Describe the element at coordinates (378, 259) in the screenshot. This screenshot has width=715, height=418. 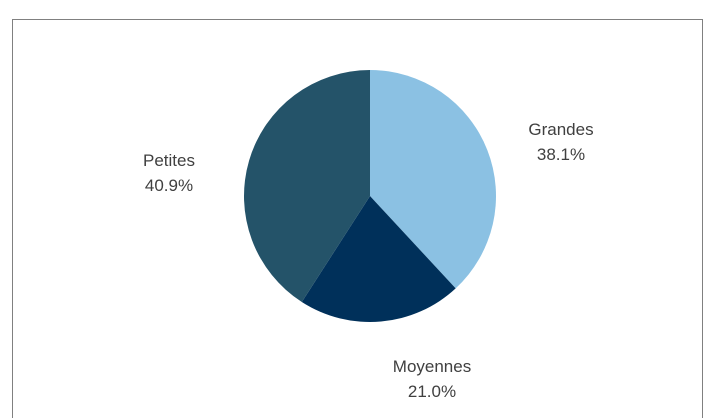
I see `pie-slice-moyennes` at that location.